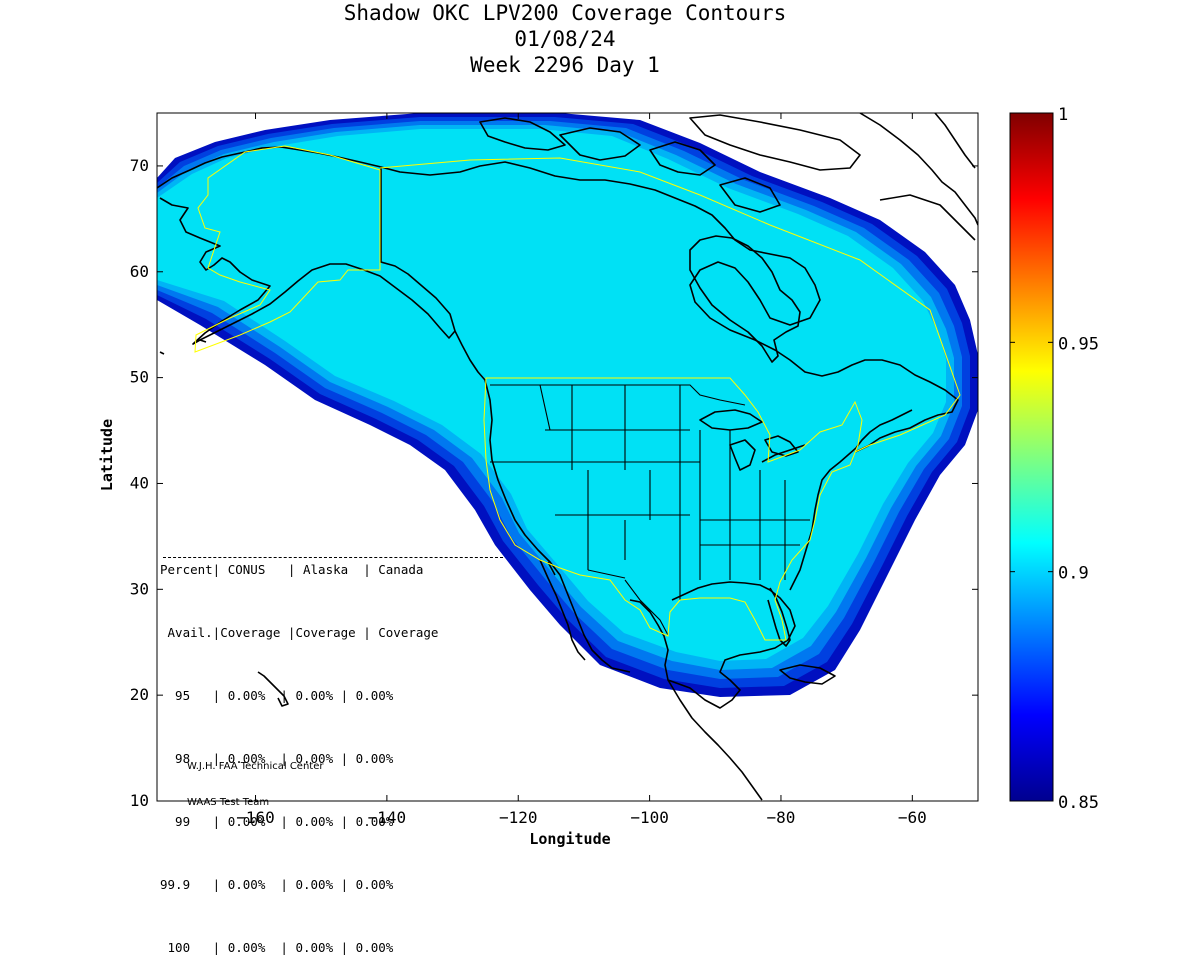 The image size is (1200, 979). Describe the element at coordinates (139, 377) in the screenshot. I see `y-tick-label: 50` at that location.